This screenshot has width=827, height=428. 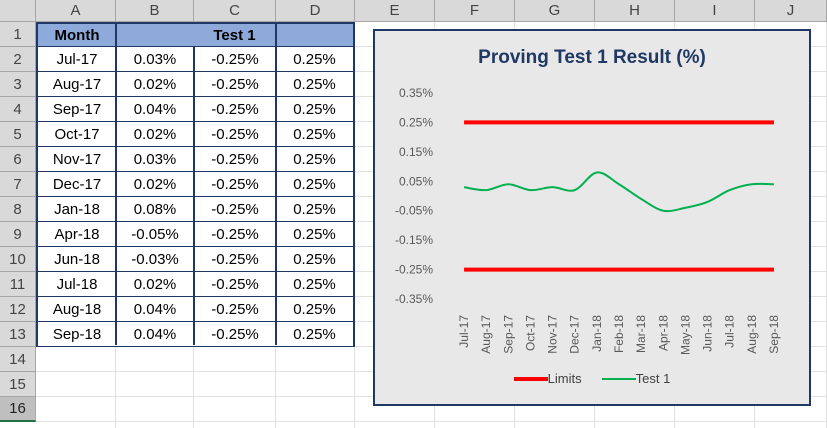 What do you see at coordinates (18, 34) in the screenshot?
I see `row-header-1: 1` at bounding box center [18, 34].